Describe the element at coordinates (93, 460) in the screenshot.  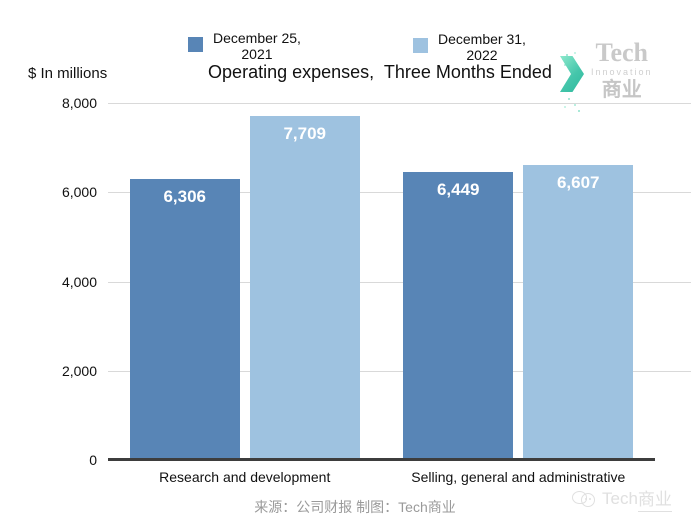
I see `y-axis-tick-label: 0` at that location.